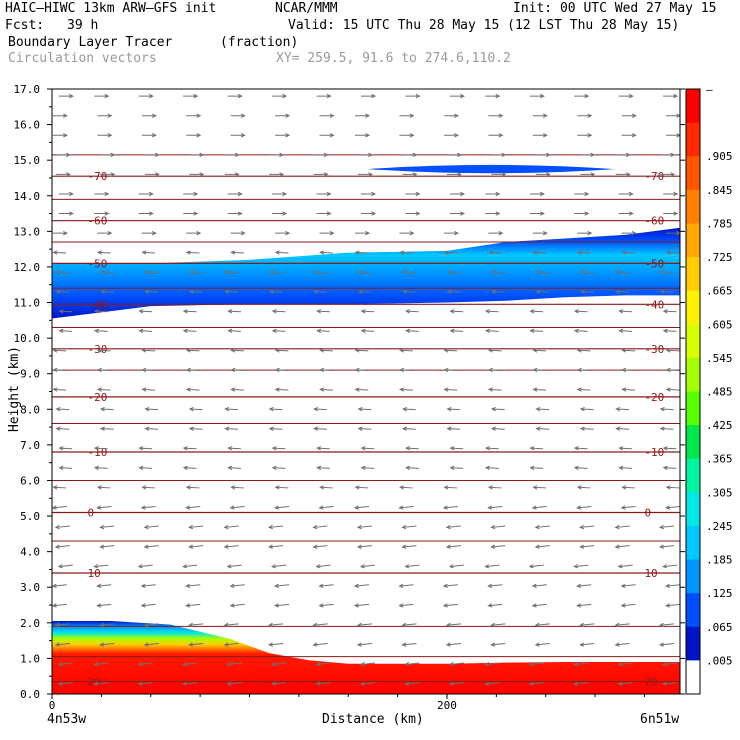 Image resolution: width=740 pixels, height=740 pixels. Describe the element at coordinates (654, 397) in the screenshot. I see `contour-label-right: -20` at that location.